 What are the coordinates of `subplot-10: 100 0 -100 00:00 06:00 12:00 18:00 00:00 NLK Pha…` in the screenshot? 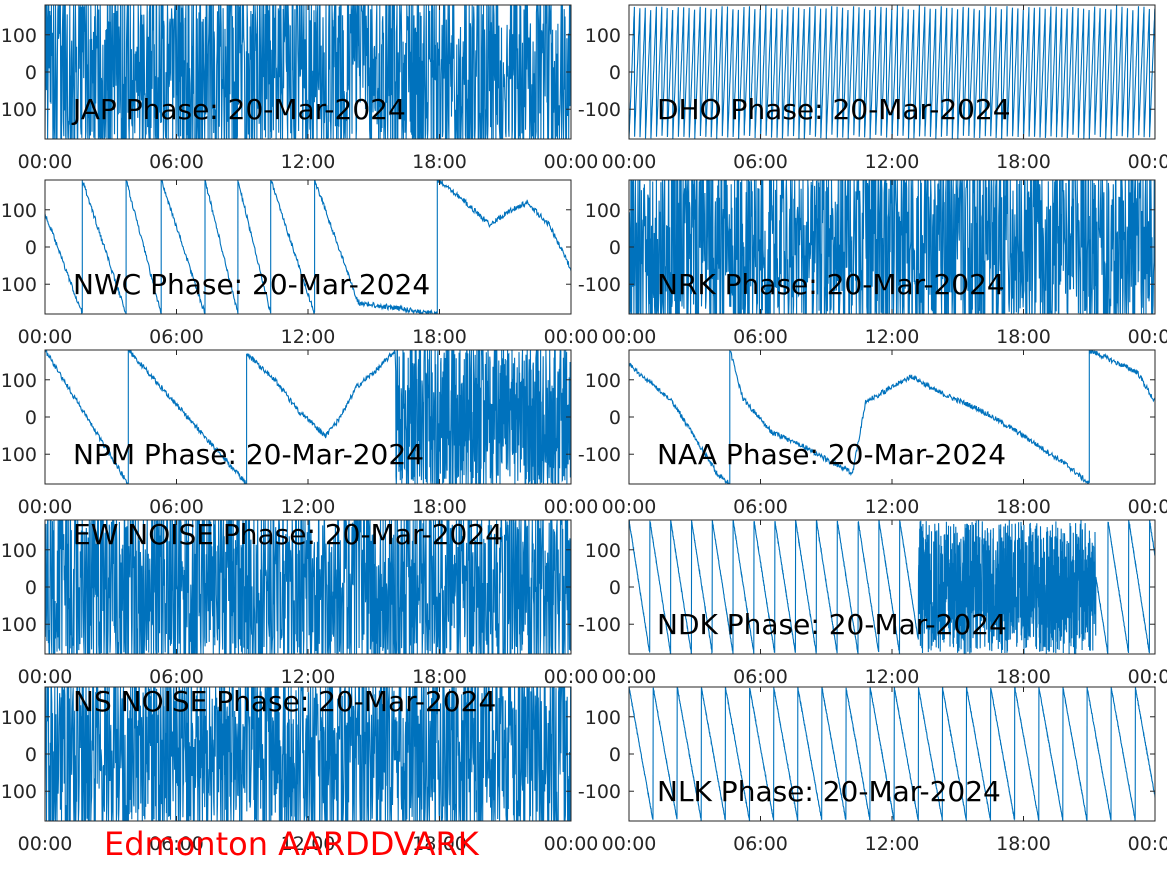 It's located at (872, 770).